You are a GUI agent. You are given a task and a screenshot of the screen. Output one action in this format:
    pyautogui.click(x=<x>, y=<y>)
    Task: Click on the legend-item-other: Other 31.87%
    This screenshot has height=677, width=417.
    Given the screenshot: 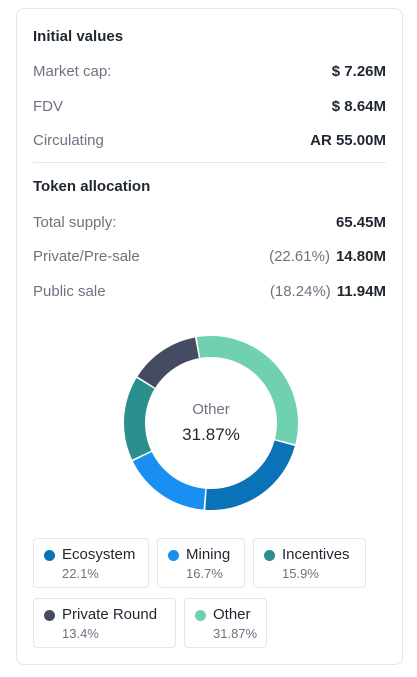 What is the action you would take?
    pyautogui.click(x=225, y=623)
    